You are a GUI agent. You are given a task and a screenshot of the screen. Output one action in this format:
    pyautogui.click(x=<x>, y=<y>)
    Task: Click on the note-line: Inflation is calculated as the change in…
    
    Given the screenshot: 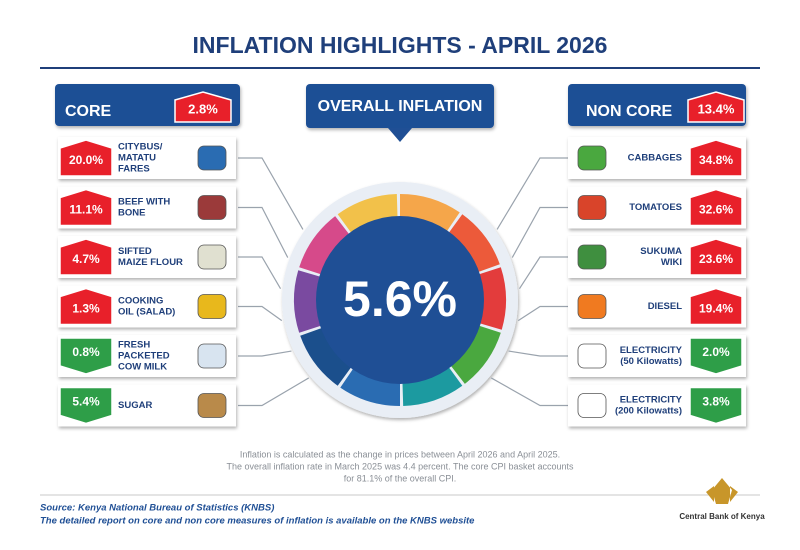 What is the action you would take?
    pyautogui.click(x=400, y=454)
    